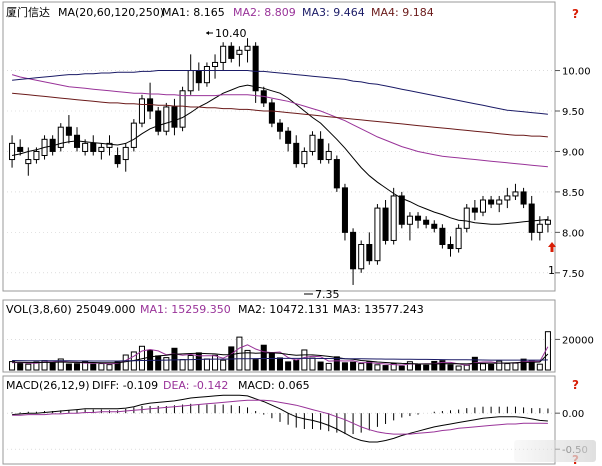 The width and height of the screenshot is (602, 466). What do you see at coordinates (264, 12) in the screenshot?
I see `ma2-value: MA2: 8.809` at bounding box center [264, 12].